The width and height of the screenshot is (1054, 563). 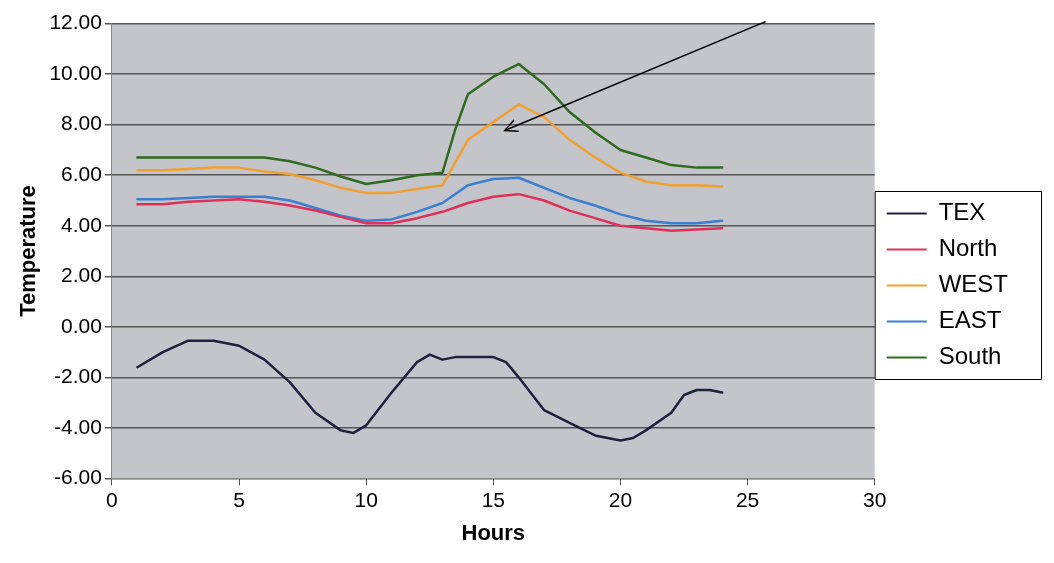 I want to click on y-tick-label: 6.00, so click(x=81, y=173).